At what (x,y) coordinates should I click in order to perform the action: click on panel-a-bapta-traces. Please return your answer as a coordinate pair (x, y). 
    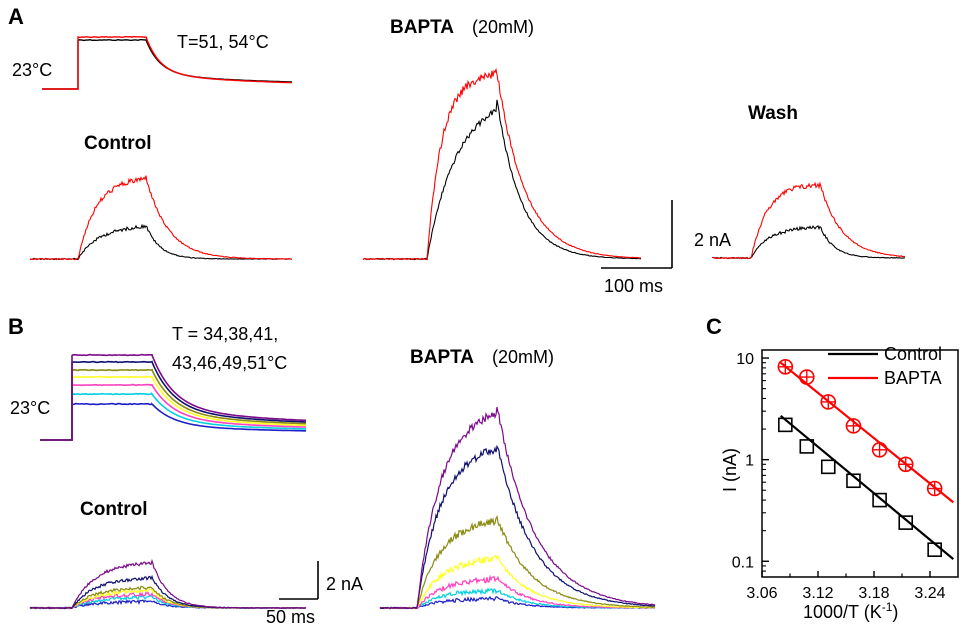
    Looking at the image, I should click on (502, 164).